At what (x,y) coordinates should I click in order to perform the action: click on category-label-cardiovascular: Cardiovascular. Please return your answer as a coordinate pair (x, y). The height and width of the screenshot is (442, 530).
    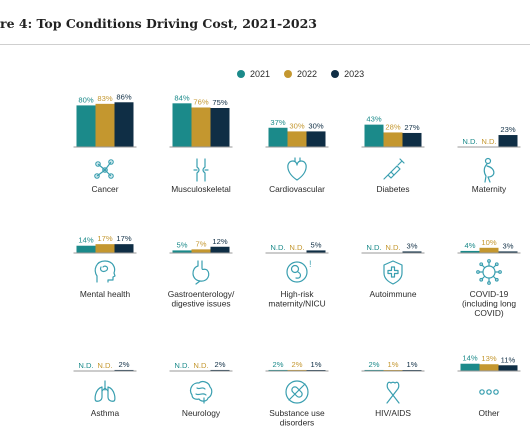
    Looking at the image, I should click on (297, 189).